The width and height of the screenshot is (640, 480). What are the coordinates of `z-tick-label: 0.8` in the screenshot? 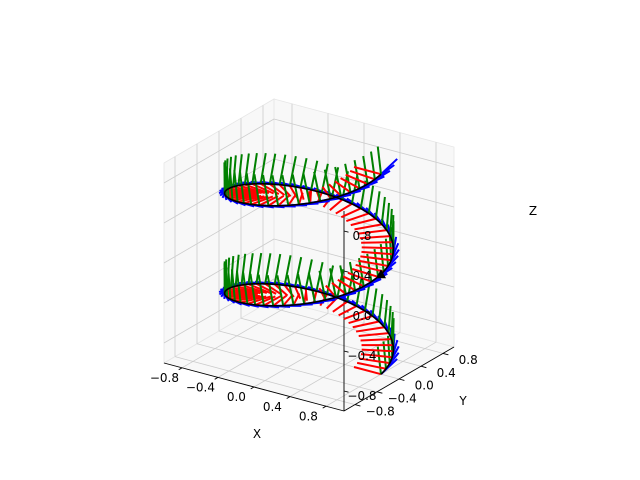 It's located at (361, 236).